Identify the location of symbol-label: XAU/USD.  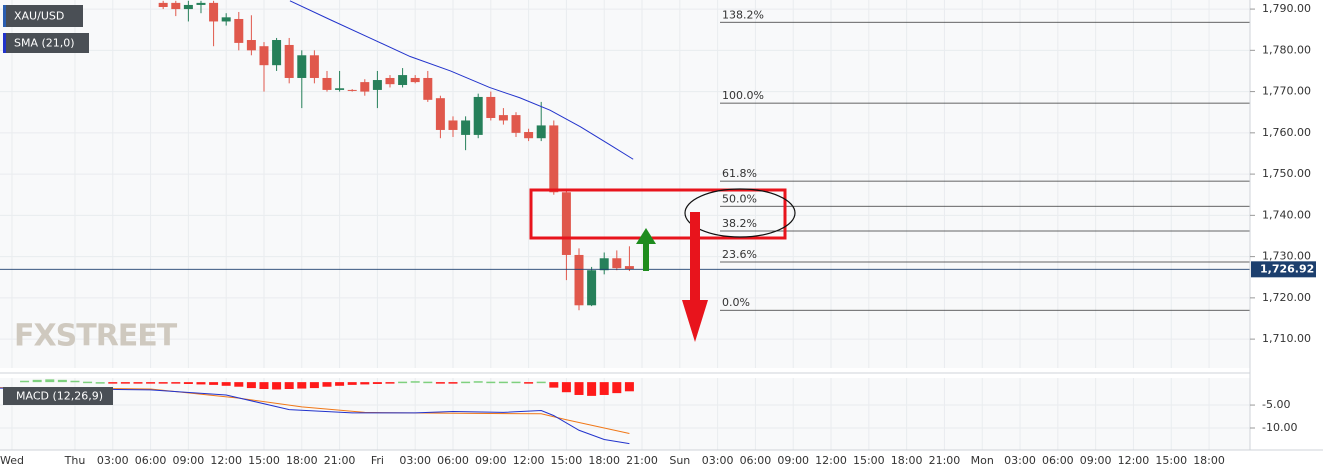
(39, 16).